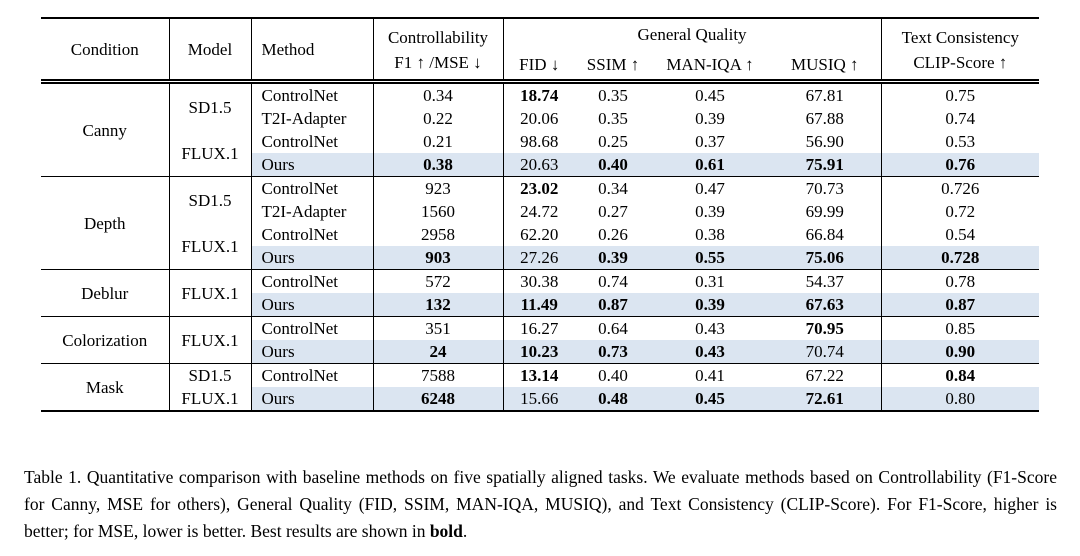  Describe the element at coordinates (312, 51) in the screenshot. I see `col-header-method: Method` at that location.